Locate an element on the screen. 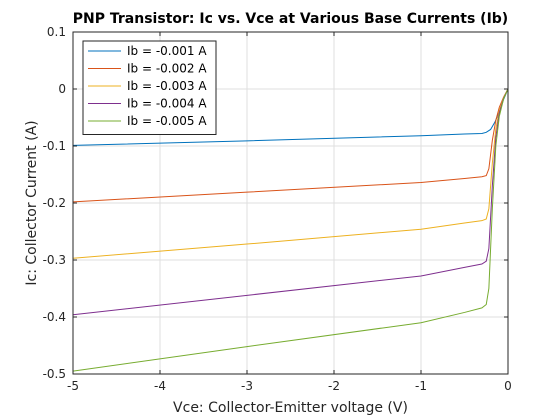 The image size is (560, 420). y-tick-label: -0.5 is located at coordinates (54, 374).